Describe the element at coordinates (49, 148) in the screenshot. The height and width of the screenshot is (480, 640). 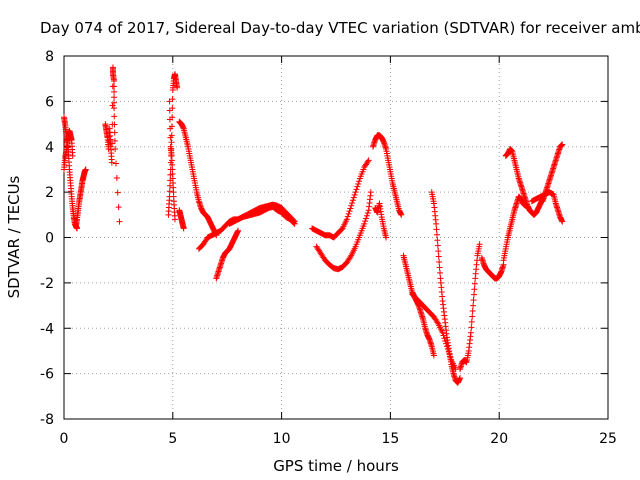
I see `y-tick-label: 4` at that location.